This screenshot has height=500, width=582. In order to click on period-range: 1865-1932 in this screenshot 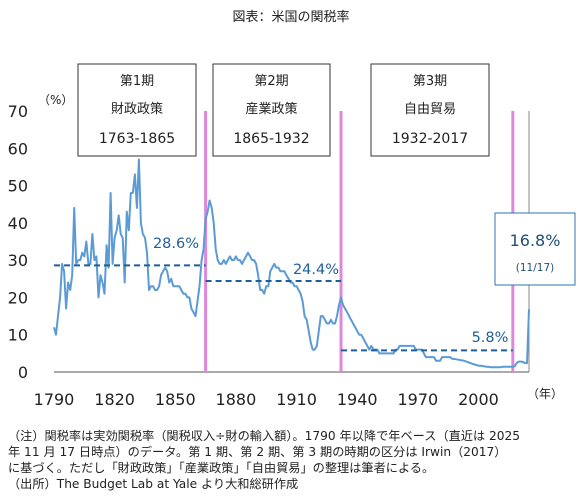, I will do `click(271, 139)`.